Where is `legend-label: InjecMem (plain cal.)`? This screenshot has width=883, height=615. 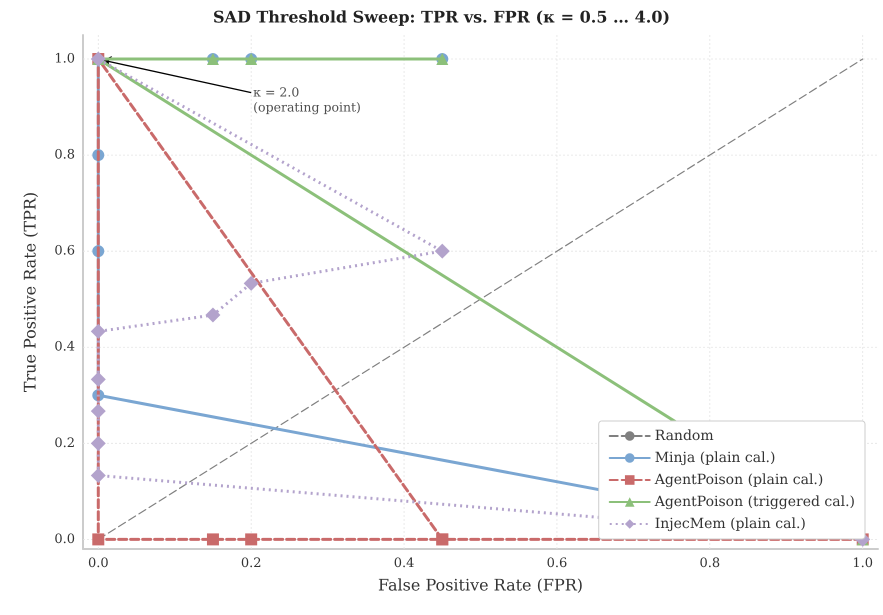
legend-label: InjecMem (plain cal.) is located at coordinates (730, 524).